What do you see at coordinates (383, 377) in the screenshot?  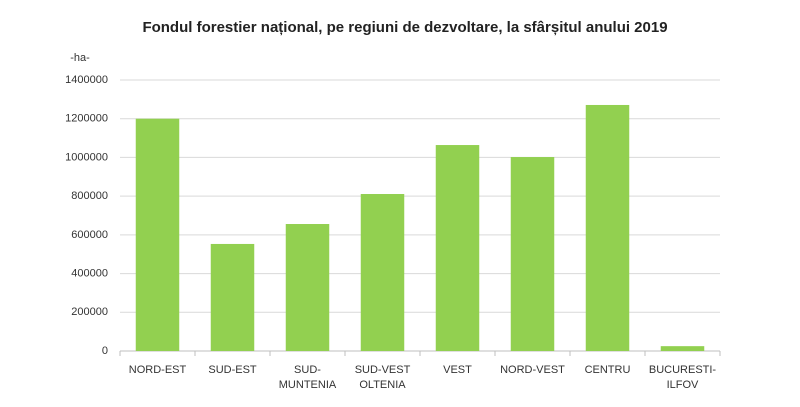 I see `x-tick-label: SUD-VEST OLTENIA` at bounding box center [383, 377].